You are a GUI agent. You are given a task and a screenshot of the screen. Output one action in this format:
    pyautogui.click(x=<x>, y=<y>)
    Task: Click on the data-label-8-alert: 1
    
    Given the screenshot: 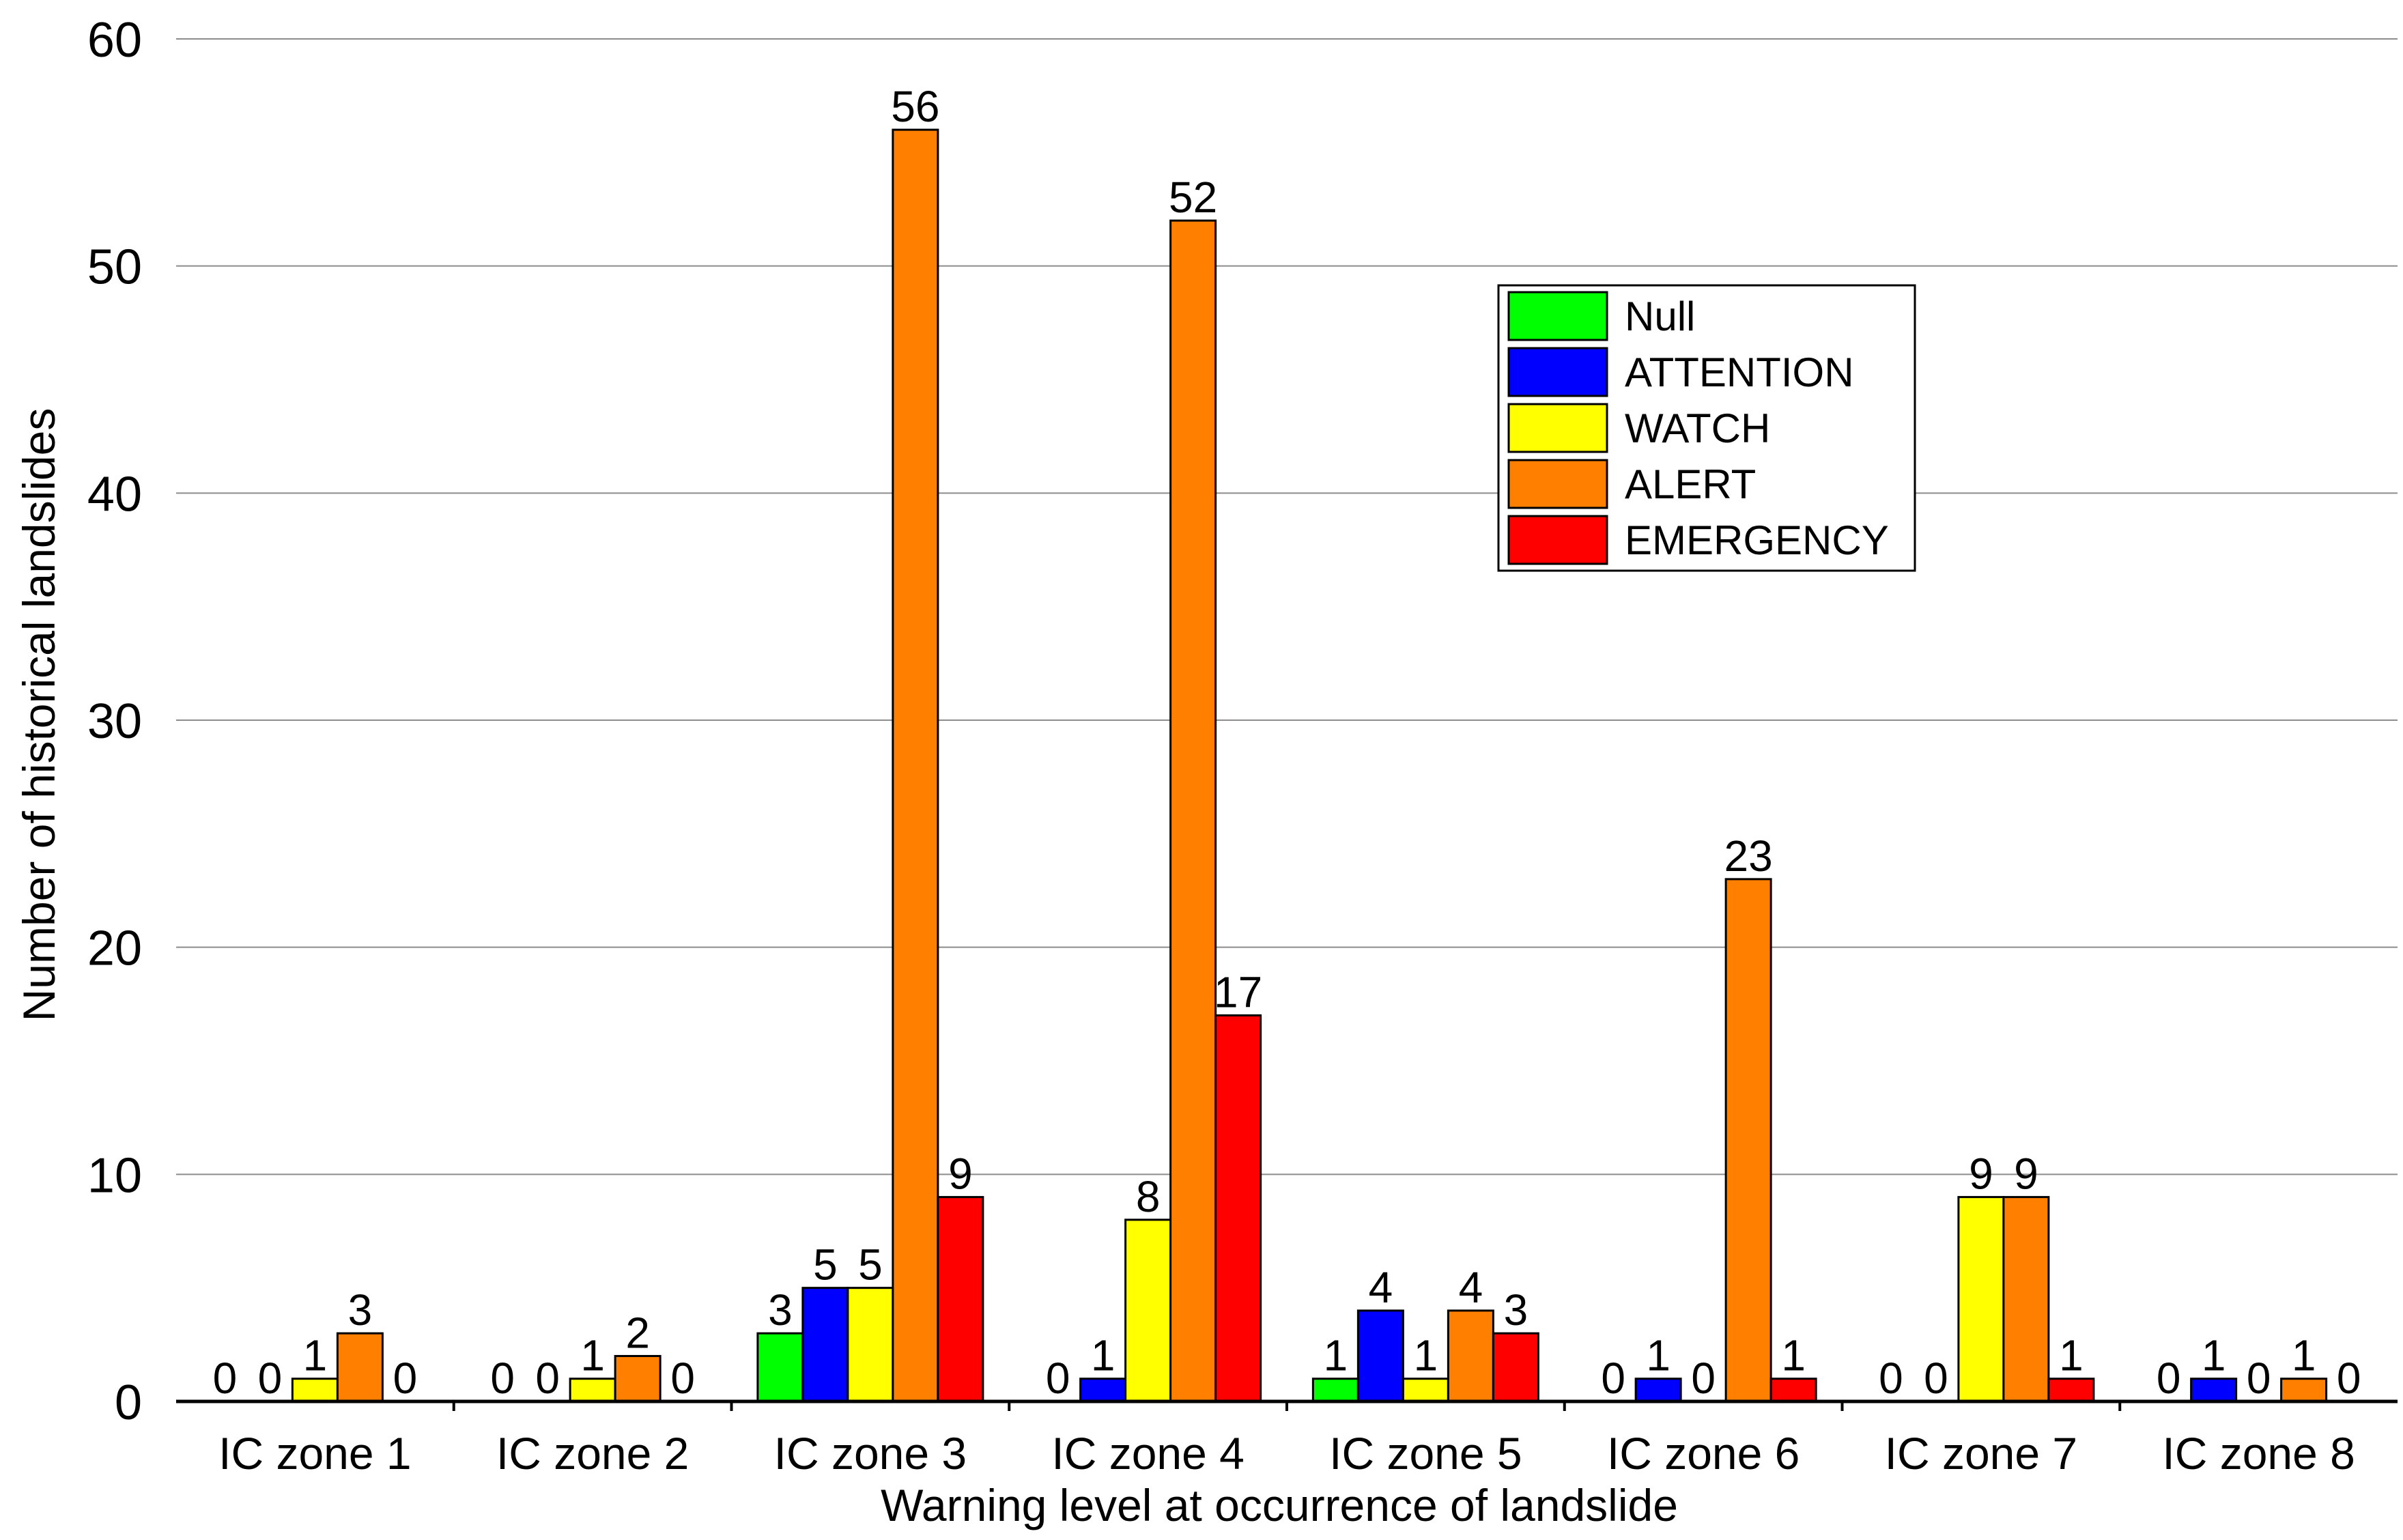 What is the action you would take?
    pyautogui.click(x=2304, y=1355)
    